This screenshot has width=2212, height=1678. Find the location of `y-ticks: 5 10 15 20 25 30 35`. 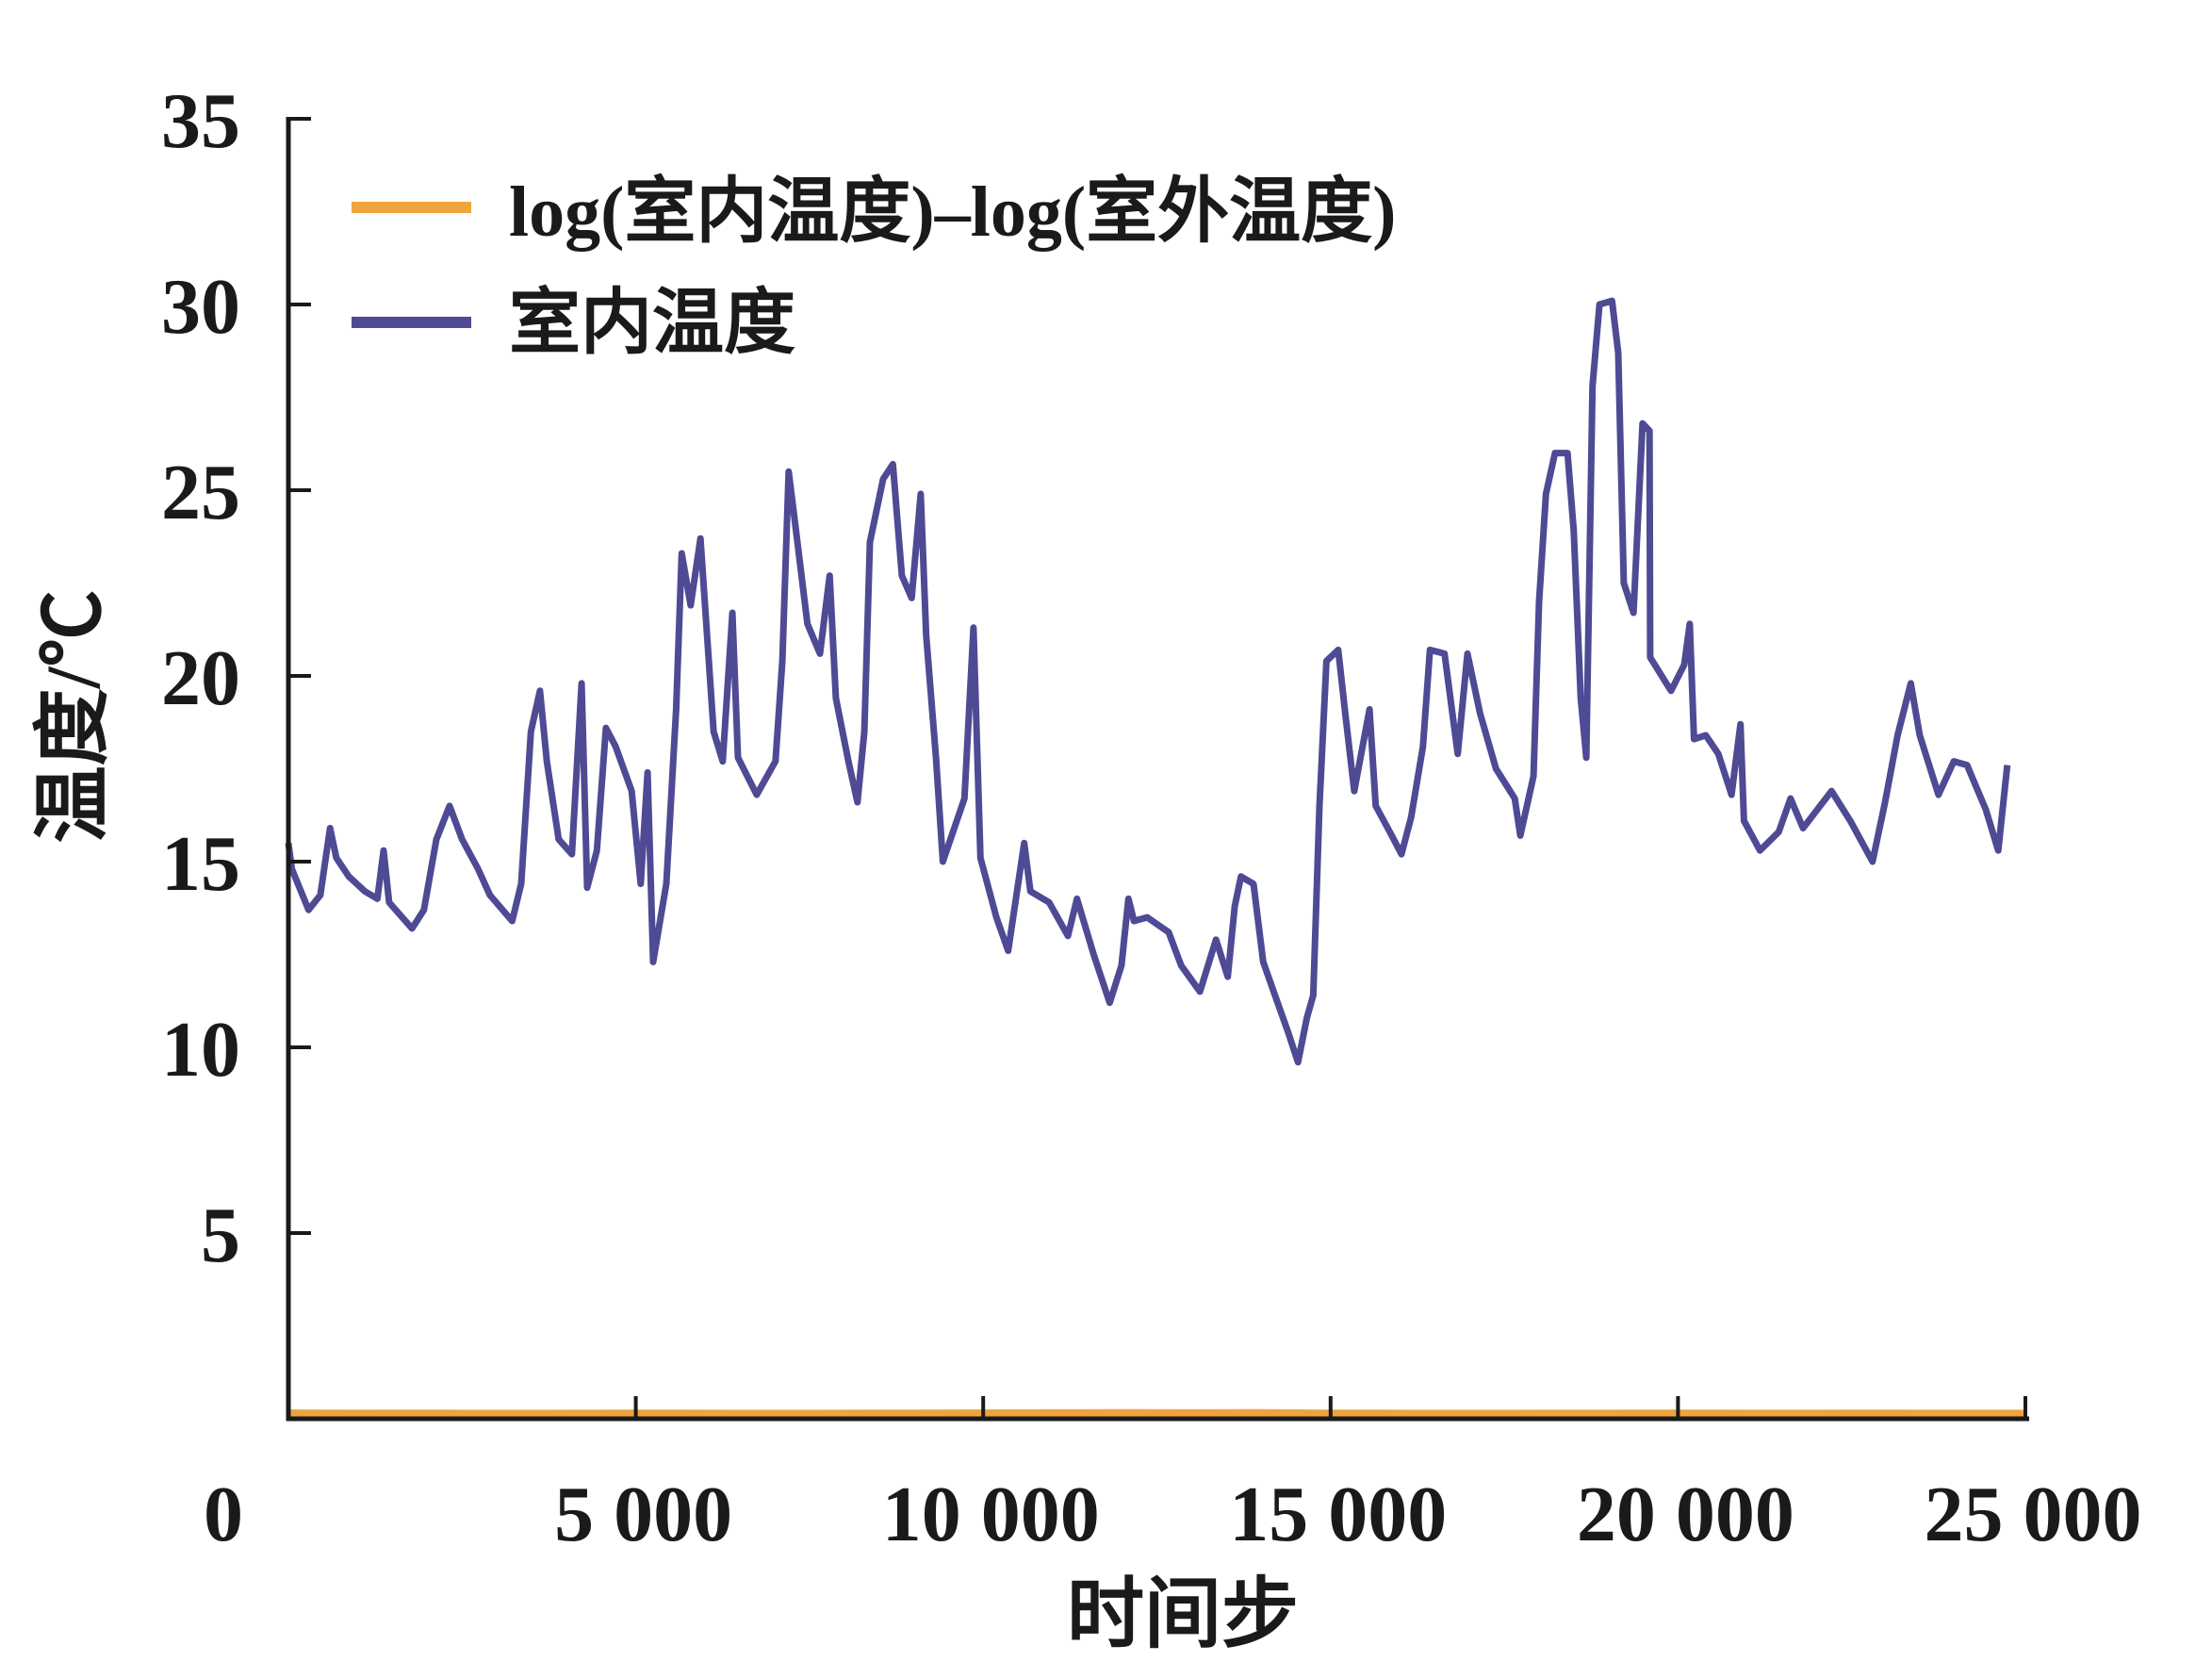

y-ticks: 5 10 15 20 25 30 35 is located at coordinates (236, 678).